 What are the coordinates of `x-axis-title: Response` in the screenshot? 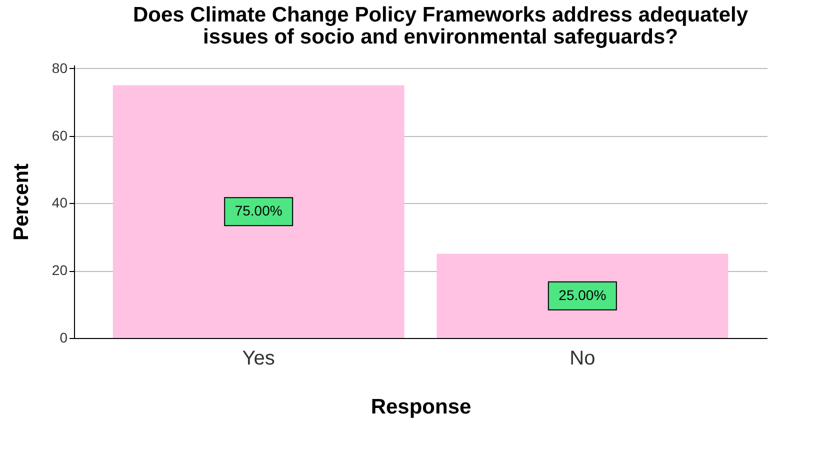 It's located at (421, 407).